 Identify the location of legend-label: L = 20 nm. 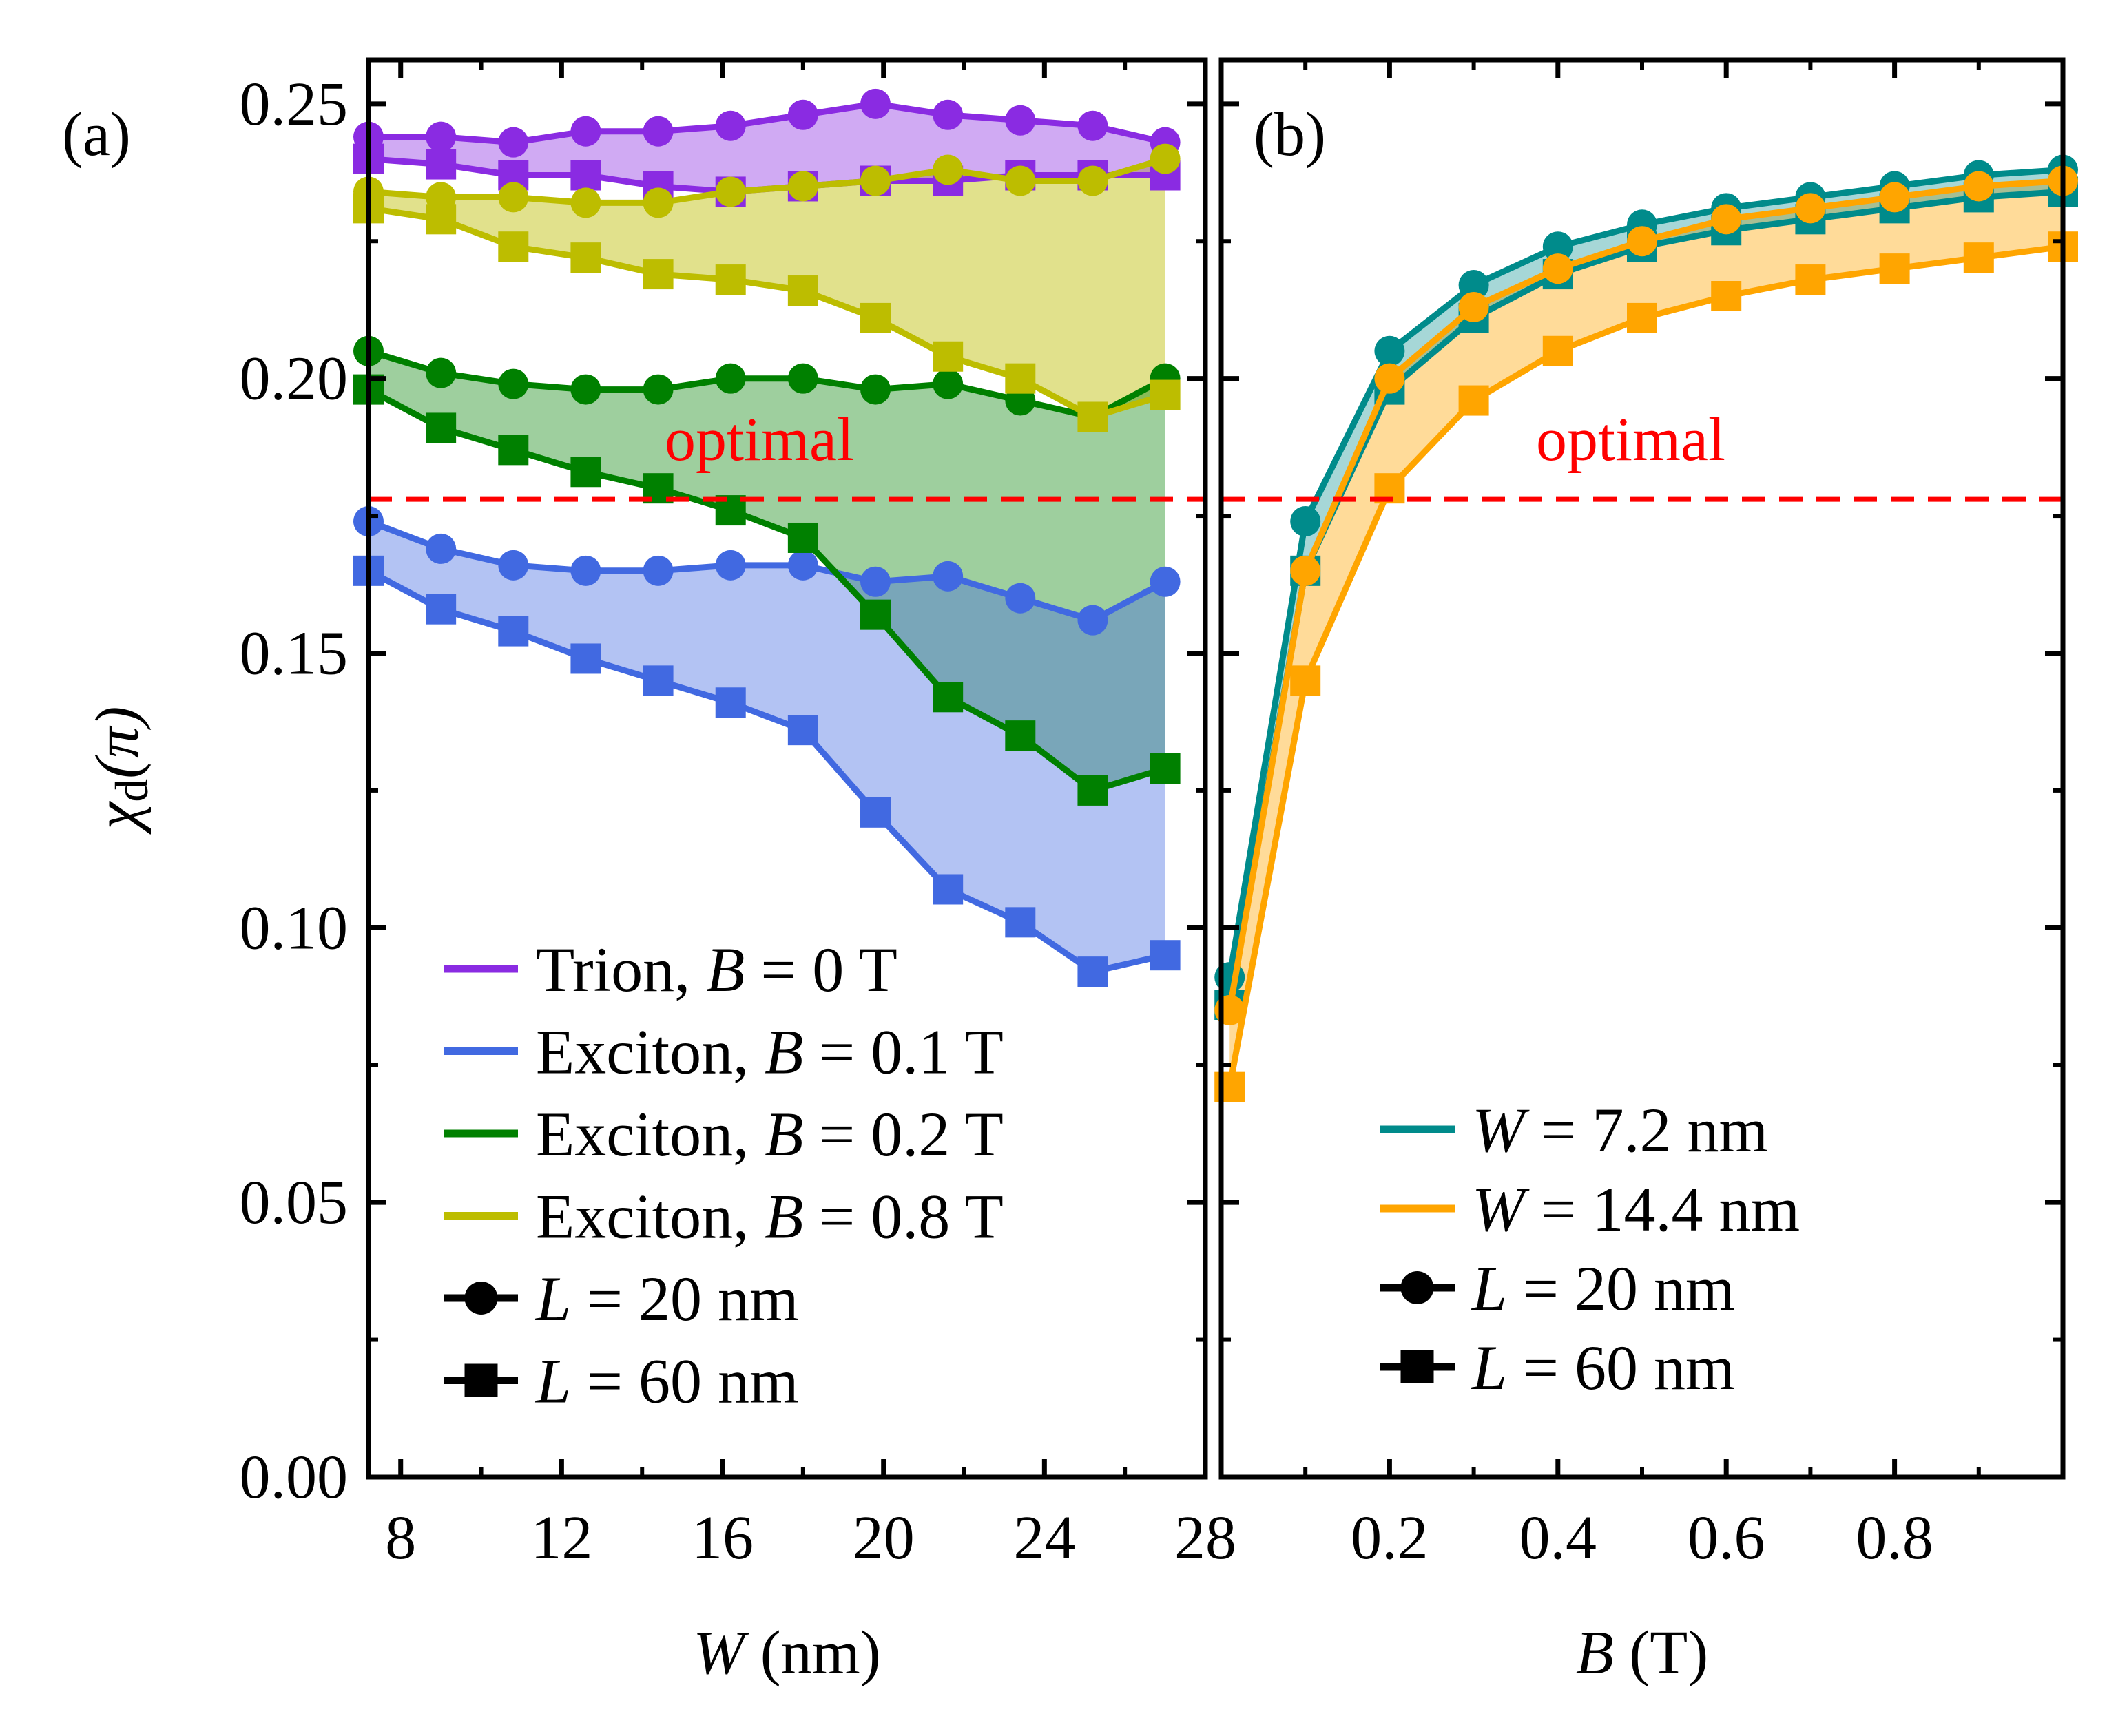
(667, 1299).